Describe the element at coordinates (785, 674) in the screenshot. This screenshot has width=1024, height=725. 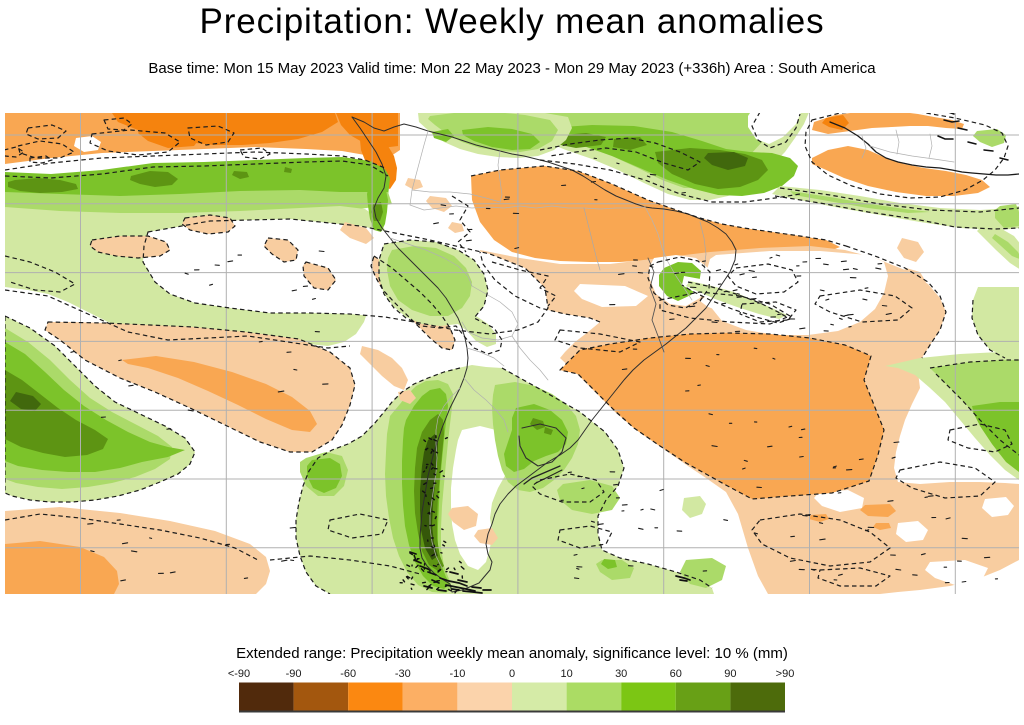
I see `svg-text: >90` at that location.